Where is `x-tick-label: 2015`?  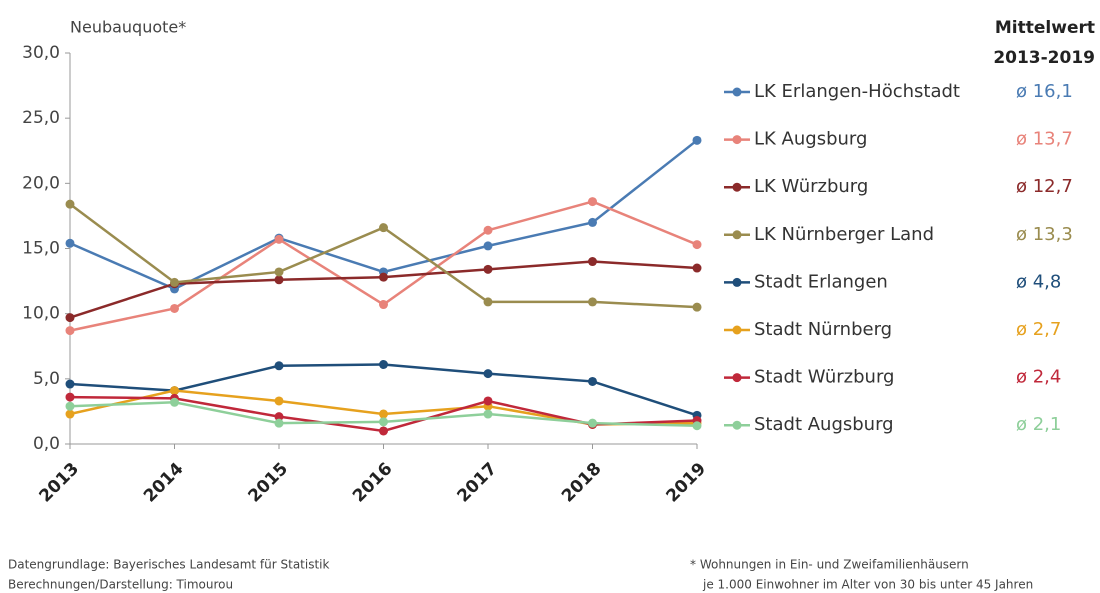
x-tick-label: 2015 is located at coordinates (268, 483).